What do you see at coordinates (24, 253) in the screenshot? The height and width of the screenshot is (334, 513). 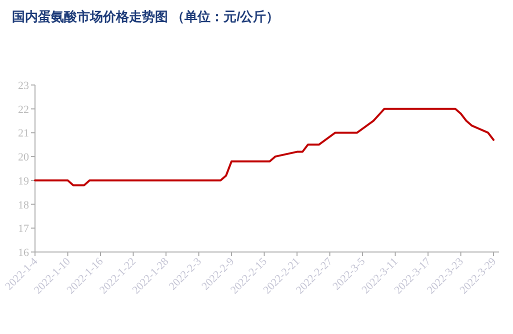 I see `y-tick-label: 16` at bounding box center [24, 253].